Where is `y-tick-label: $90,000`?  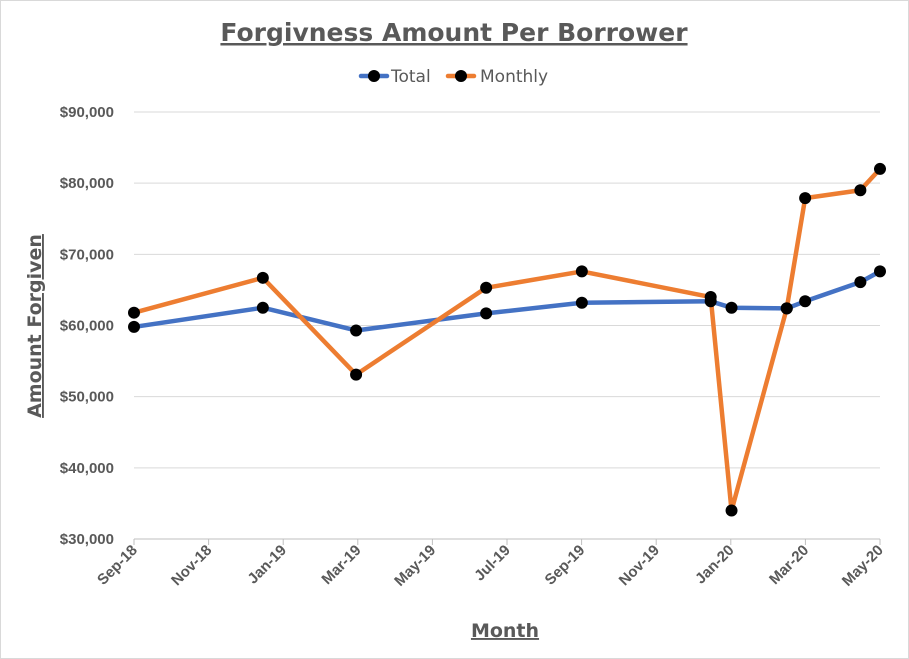
y-tick-label: $90,000 is located at coordinates (87, 112).